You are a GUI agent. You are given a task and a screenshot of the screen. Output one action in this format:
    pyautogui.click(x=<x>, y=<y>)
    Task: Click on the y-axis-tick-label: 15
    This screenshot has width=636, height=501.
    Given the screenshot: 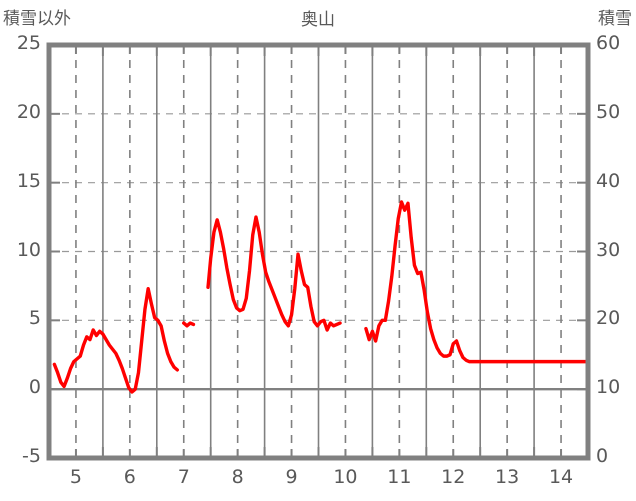 What is the action you would take?
    pyautogui.click(x=28, y=180)
    